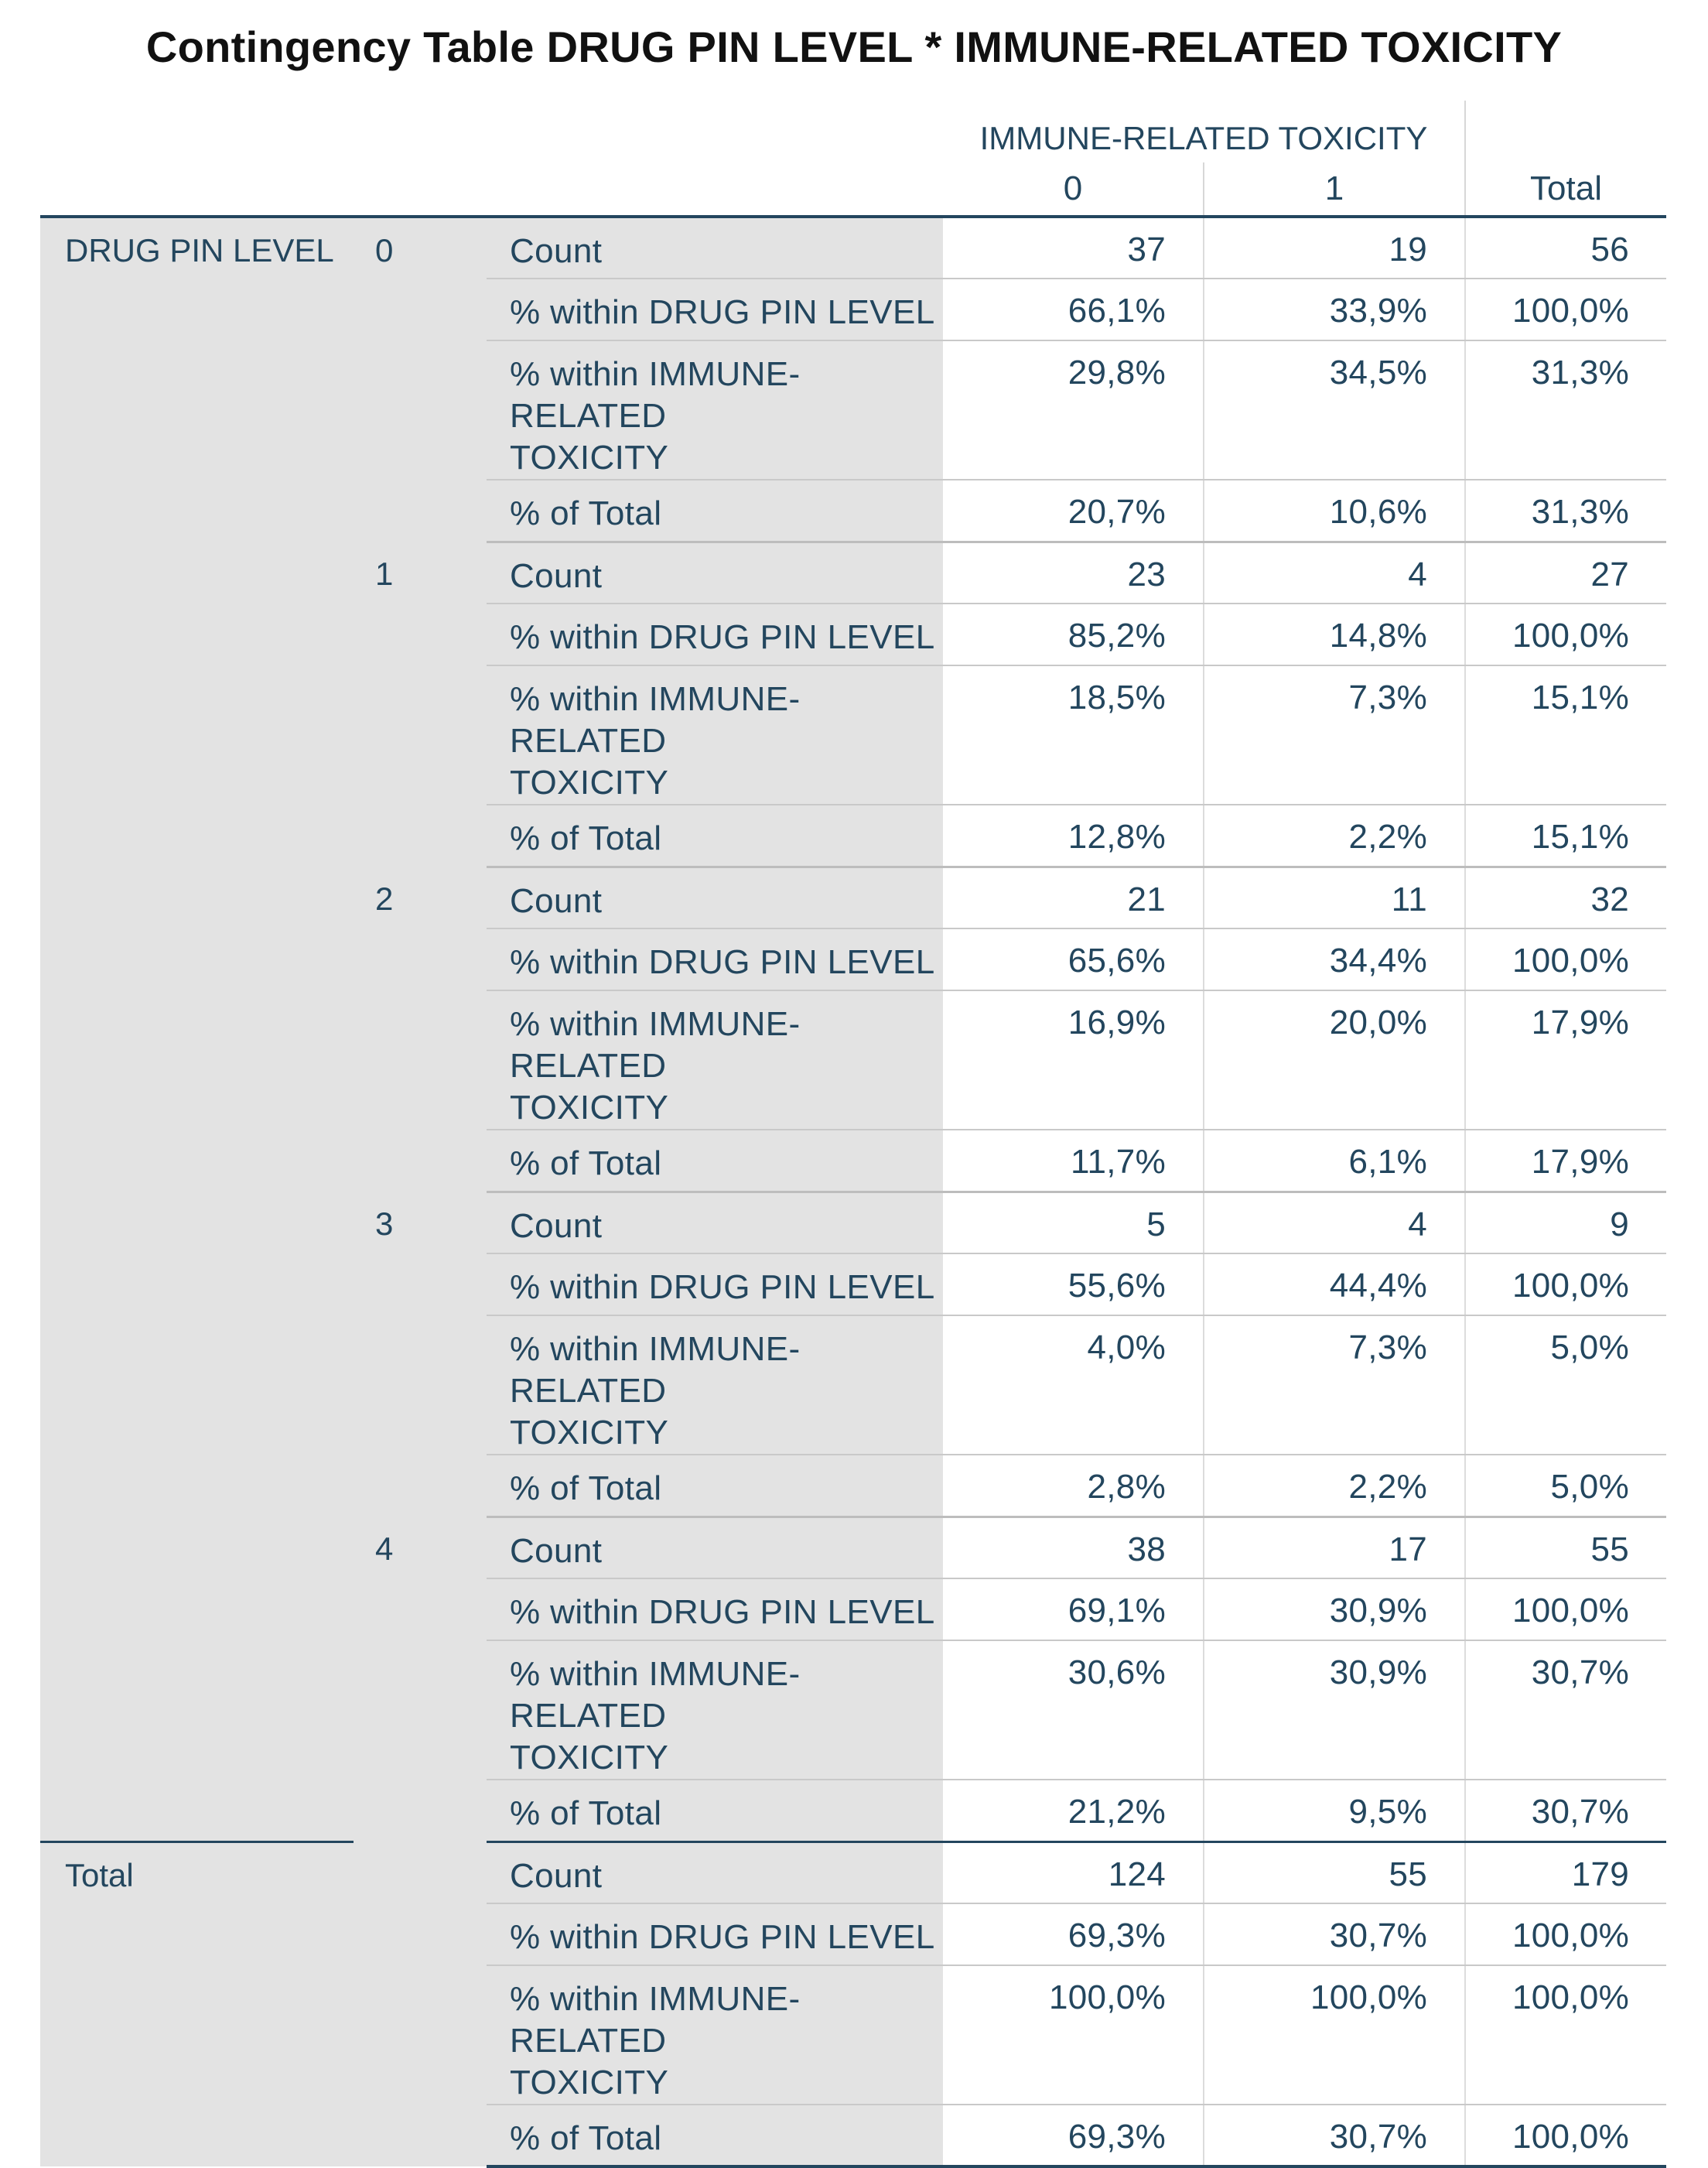  What do you see at coordinates (1073, 1486) in the screenshot?
I see `cell-tox-0: 2,8%` at bounding box center [1073, 1486].